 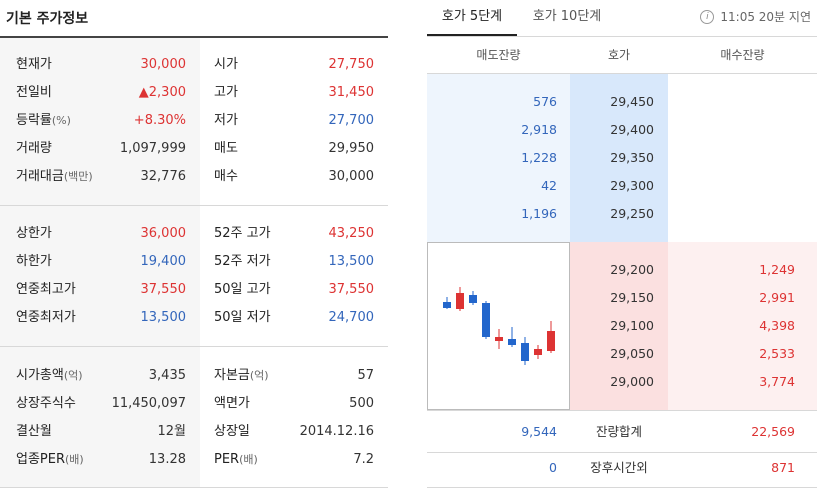 I want to click on info-label: 업종PER(배), so click(x=50, y=460).